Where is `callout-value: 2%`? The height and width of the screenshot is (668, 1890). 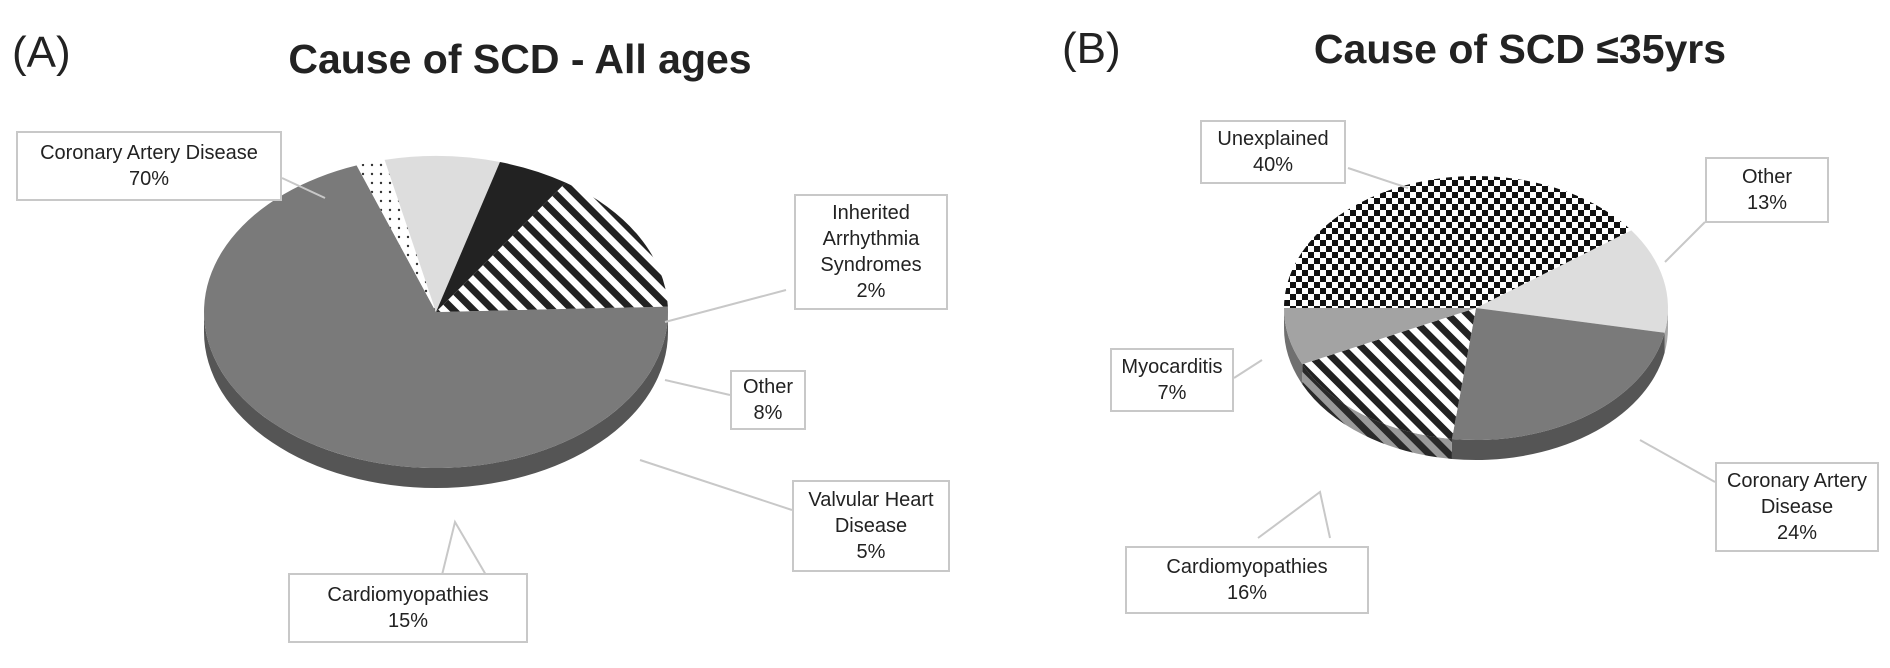
callout-value: 2% is located at coordinates (871, 291).